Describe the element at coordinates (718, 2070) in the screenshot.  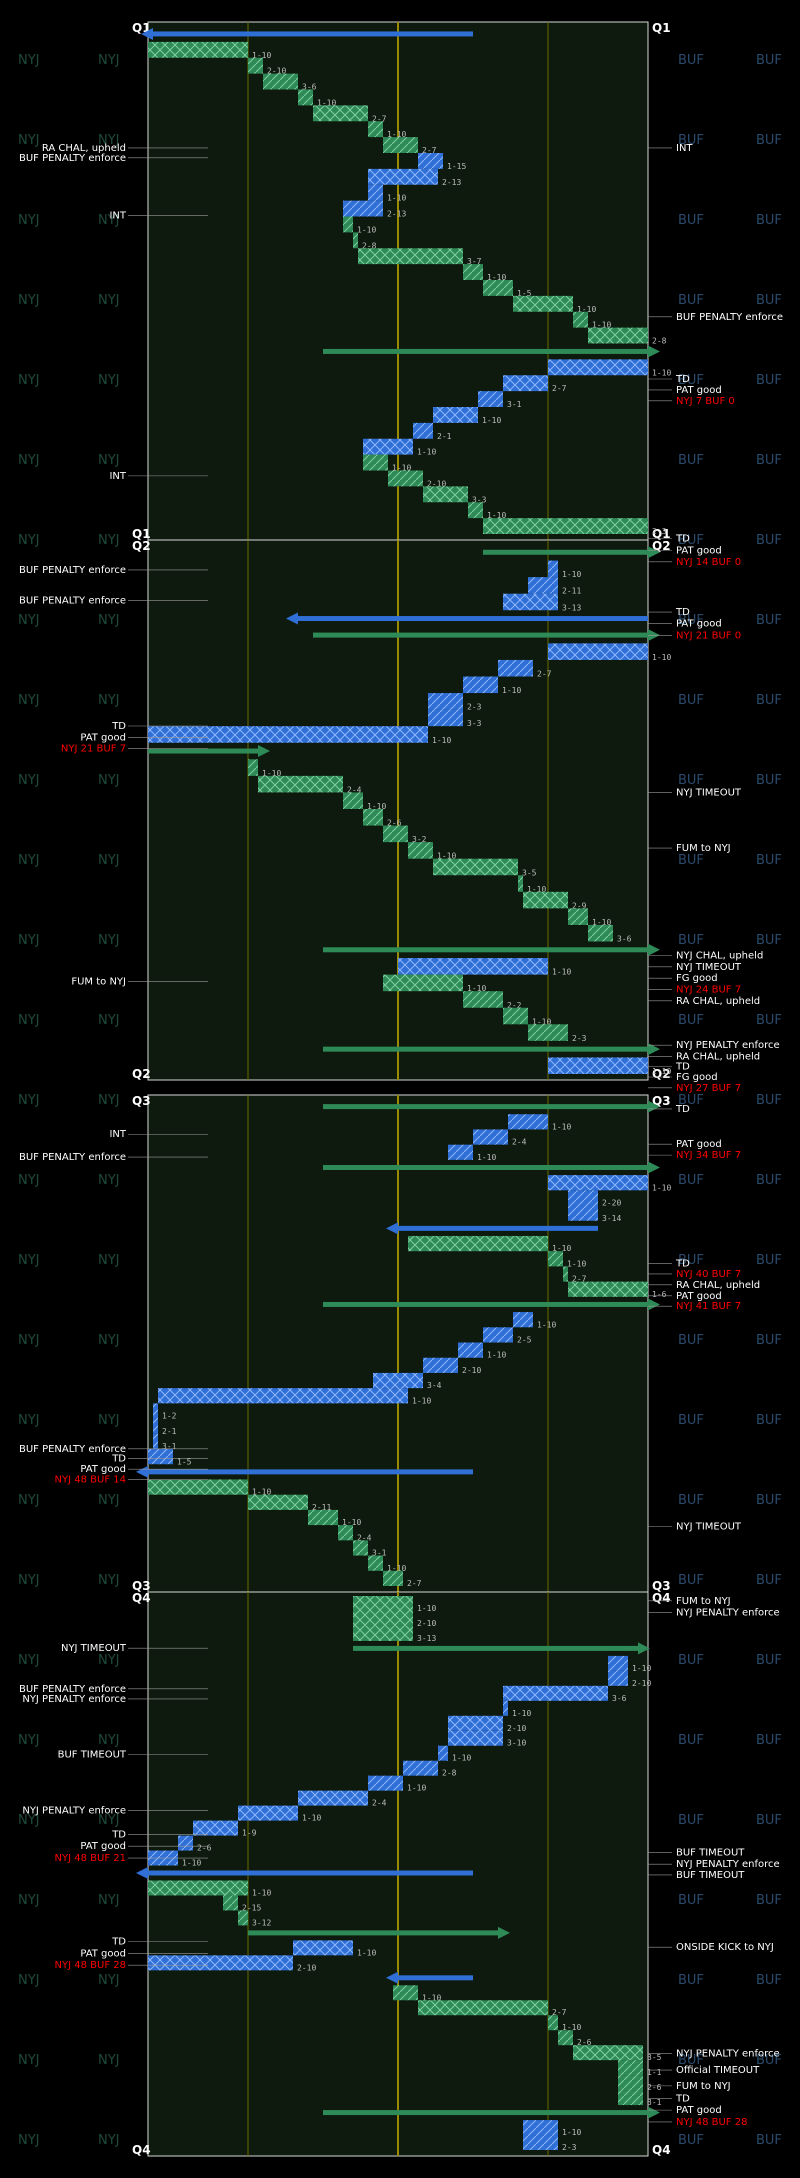
I see `event-label: Official TIMEOUT` at that location.